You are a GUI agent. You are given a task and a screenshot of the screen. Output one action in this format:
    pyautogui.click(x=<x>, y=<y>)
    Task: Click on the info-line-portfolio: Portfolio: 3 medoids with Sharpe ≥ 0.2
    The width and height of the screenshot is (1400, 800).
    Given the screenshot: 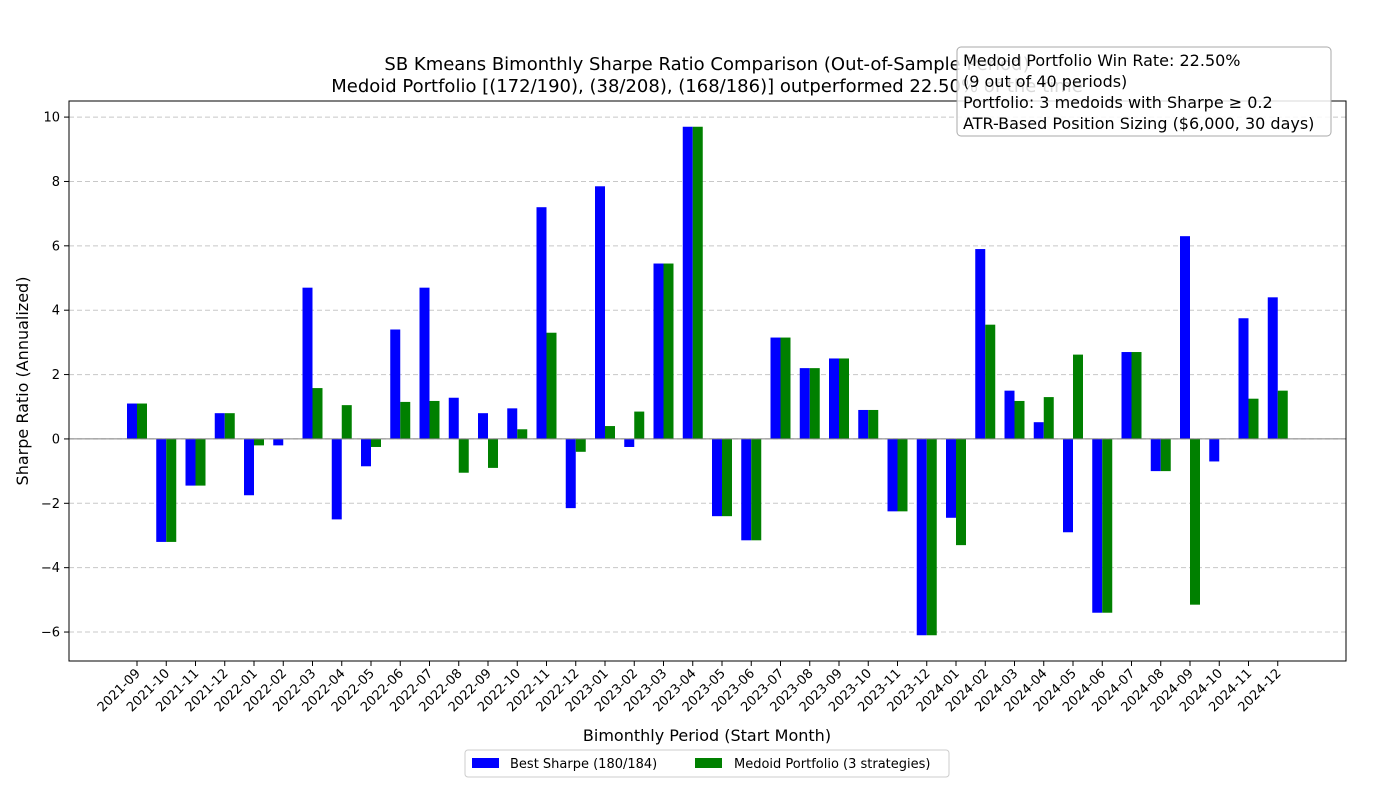 What is the action you would take?
    pyautogui.click(x=1118, y=102)
    